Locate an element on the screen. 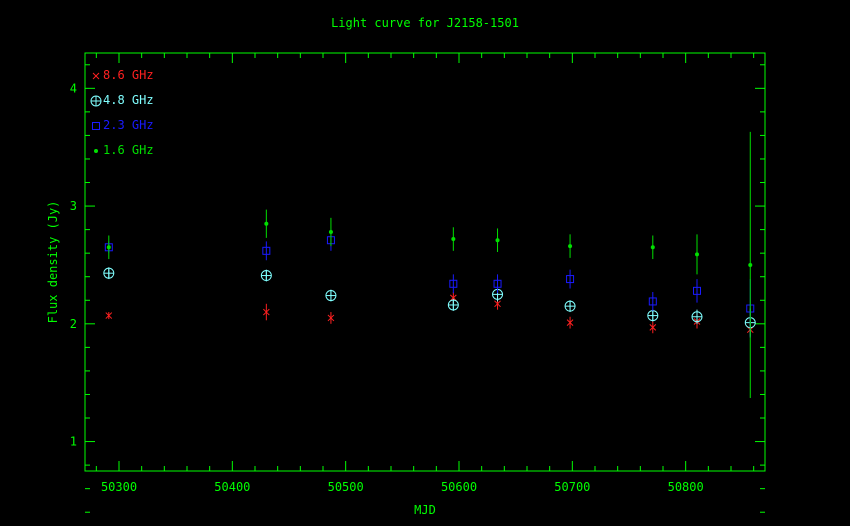 This screenshot has height=526, width=850. legend-label: 8.6 GHz is located at coordinates (128, 75).